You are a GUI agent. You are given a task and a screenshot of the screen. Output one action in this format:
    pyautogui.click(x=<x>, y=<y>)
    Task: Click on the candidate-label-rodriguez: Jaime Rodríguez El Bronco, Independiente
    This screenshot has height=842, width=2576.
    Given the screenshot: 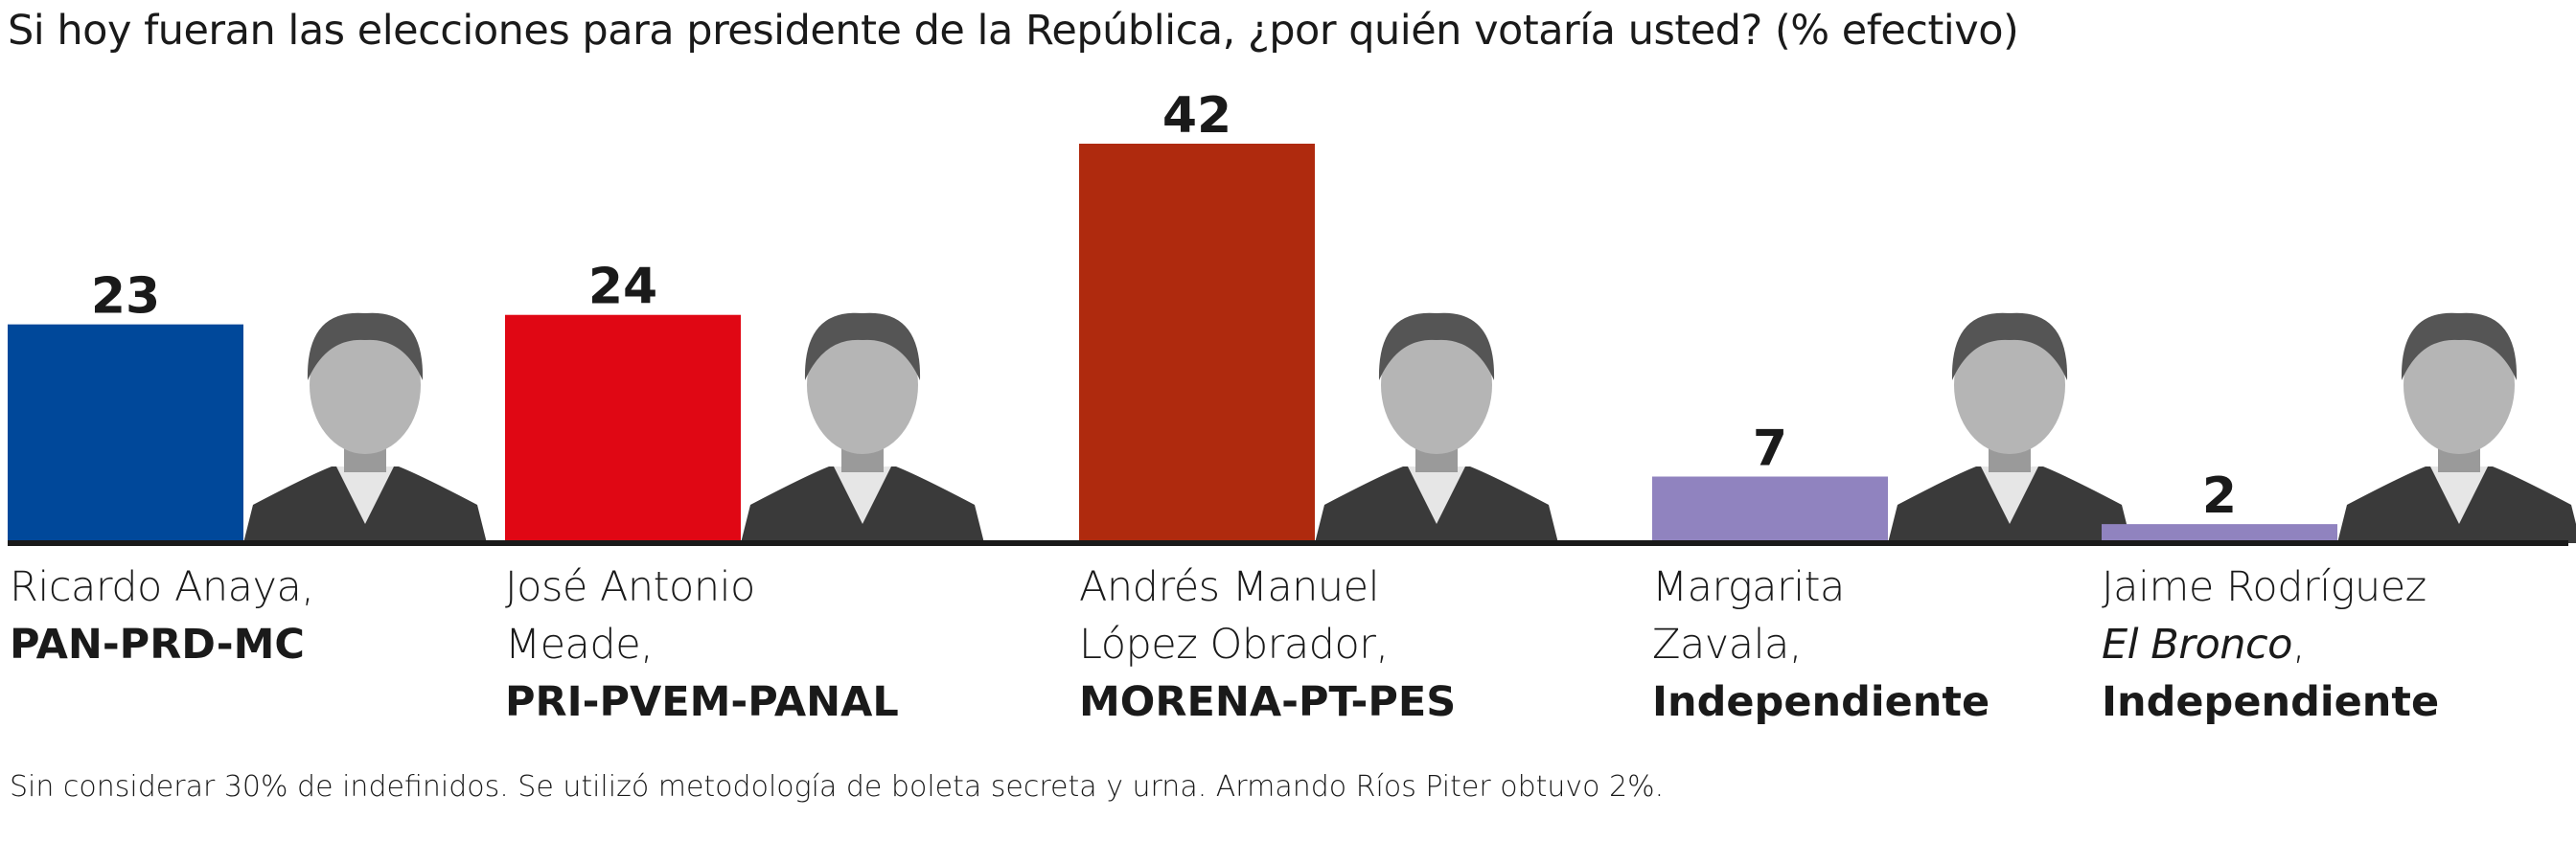 What is the action you would take?
    pyautogui.click(x=2271, y=644)
    